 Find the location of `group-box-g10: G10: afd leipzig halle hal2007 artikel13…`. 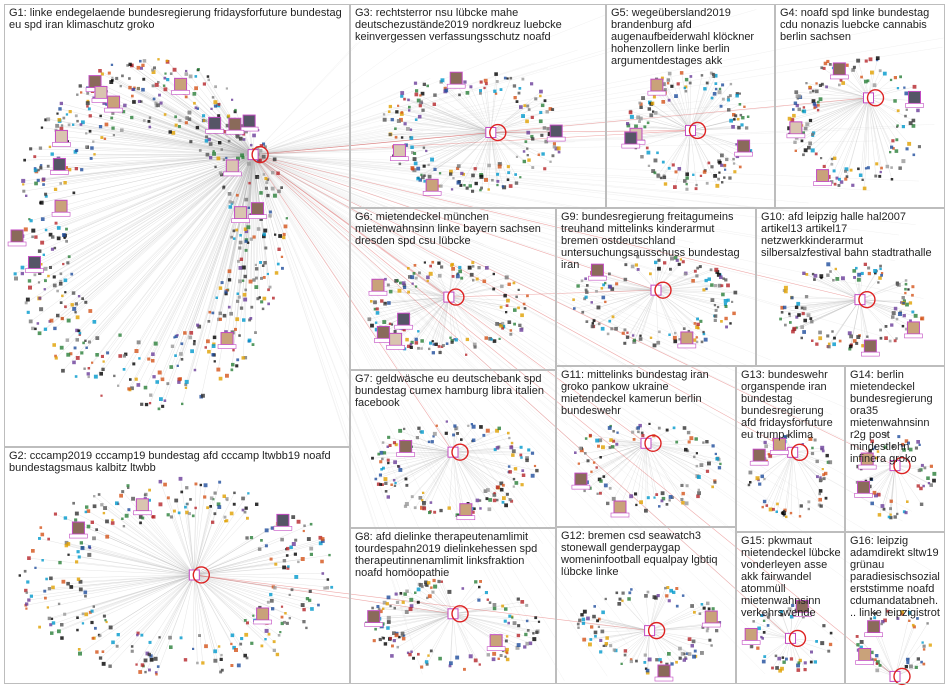

group-box-g10: G10: afd leipzig halle hal2007 artikel13… is located at coordinates (850, 287).